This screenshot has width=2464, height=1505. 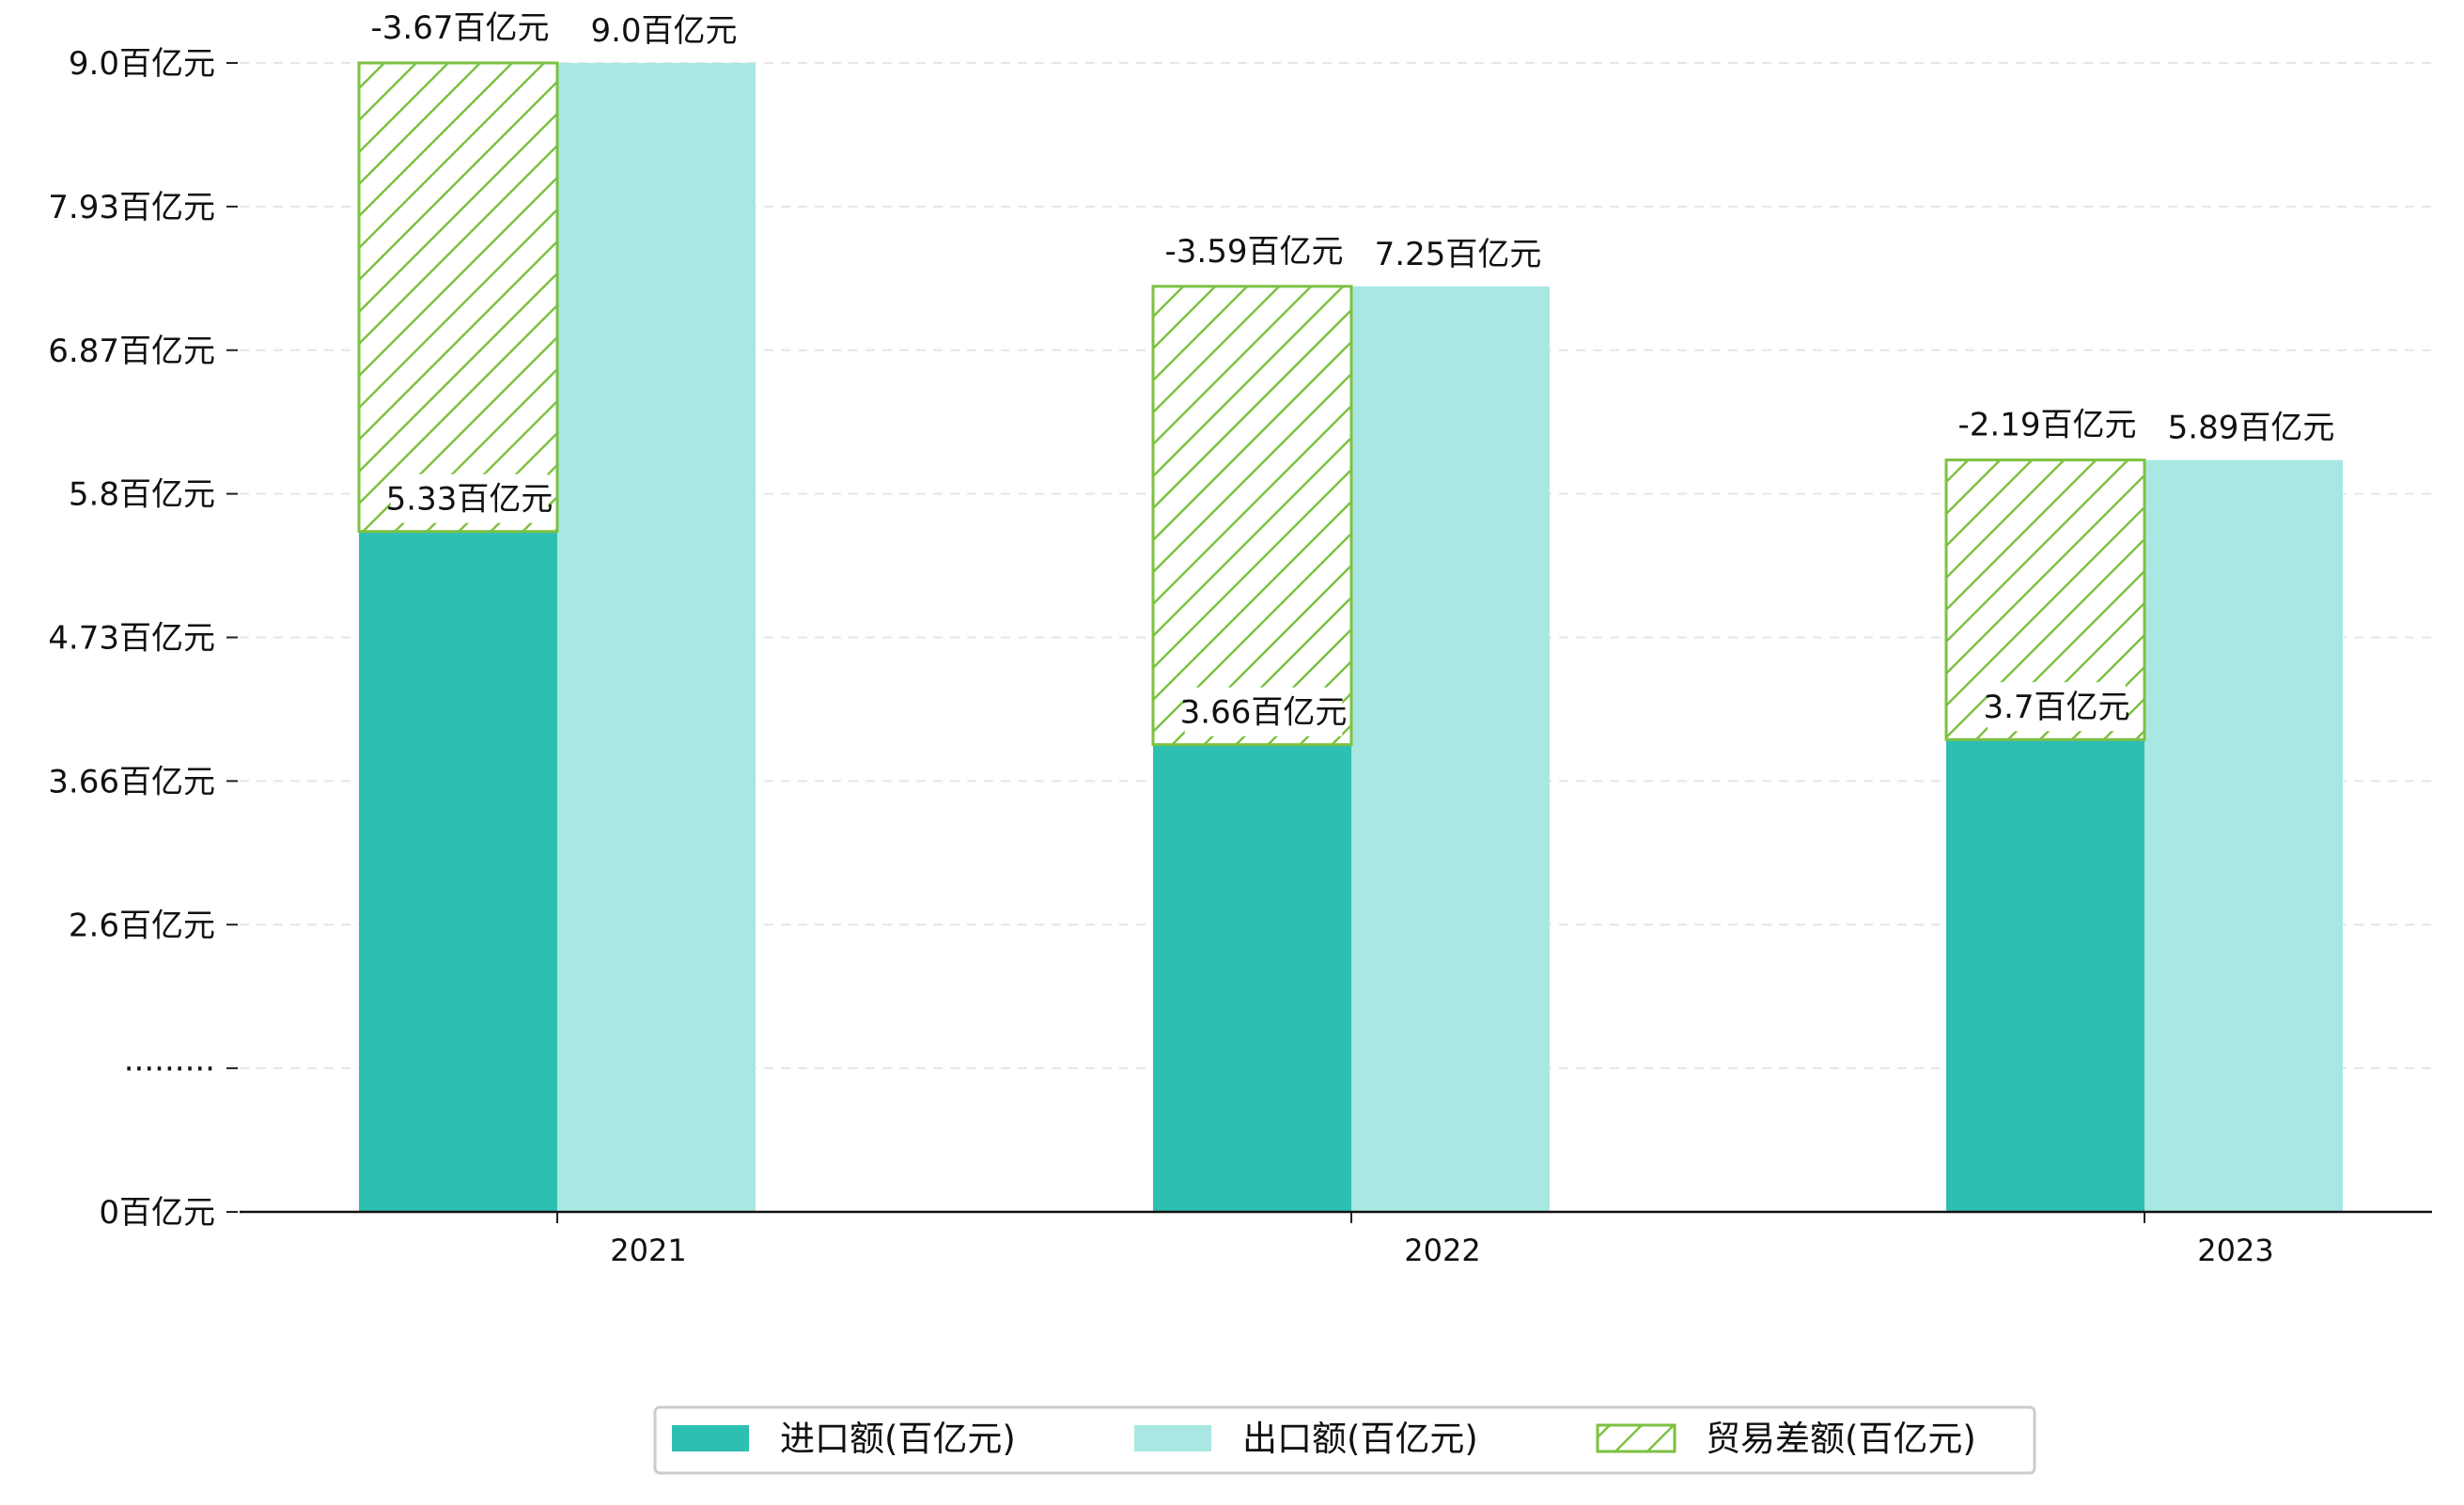 I want to click on legend-item-import-swatch, so click(x=710, y=1438).